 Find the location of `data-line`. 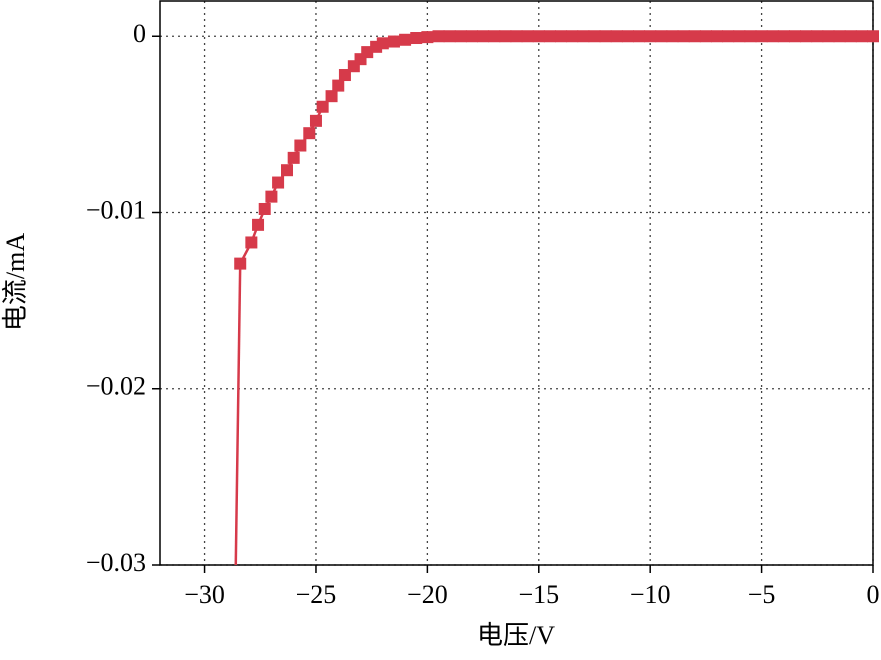

data-line is located at coordinates (238, 414).